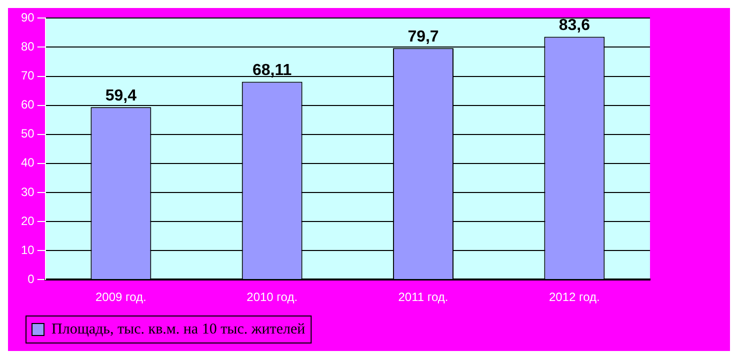  What do you see at coordinates (272, 71) in the screenshot?
I see `data-label: 68,11` at bounding box center [272, 71].